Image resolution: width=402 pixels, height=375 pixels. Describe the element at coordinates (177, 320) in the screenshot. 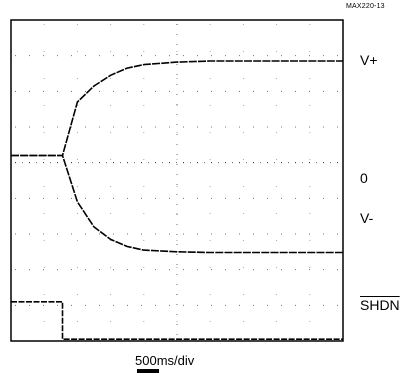

I see `shdn-trace` at that location.